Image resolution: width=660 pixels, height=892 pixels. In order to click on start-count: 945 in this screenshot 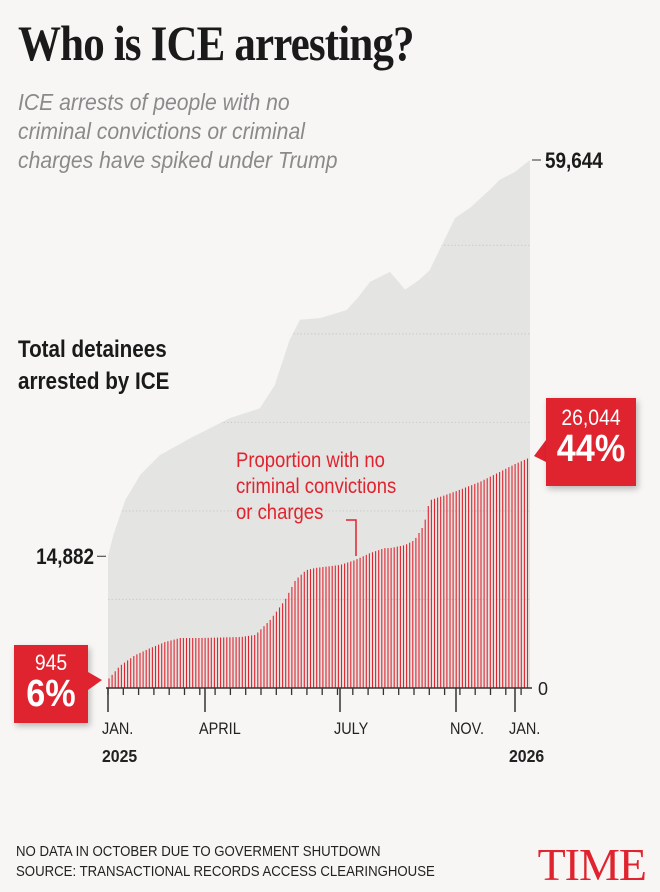, I will do `click(51, 662)`.